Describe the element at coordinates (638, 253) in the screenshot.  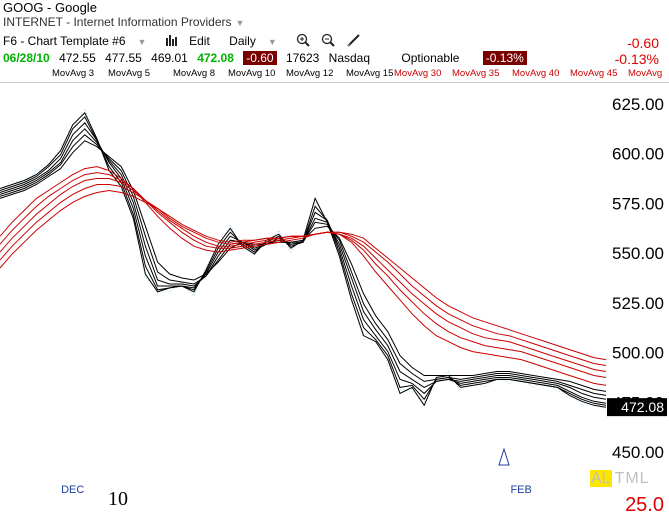
I see `y-tick-label: 550.00` at that location.